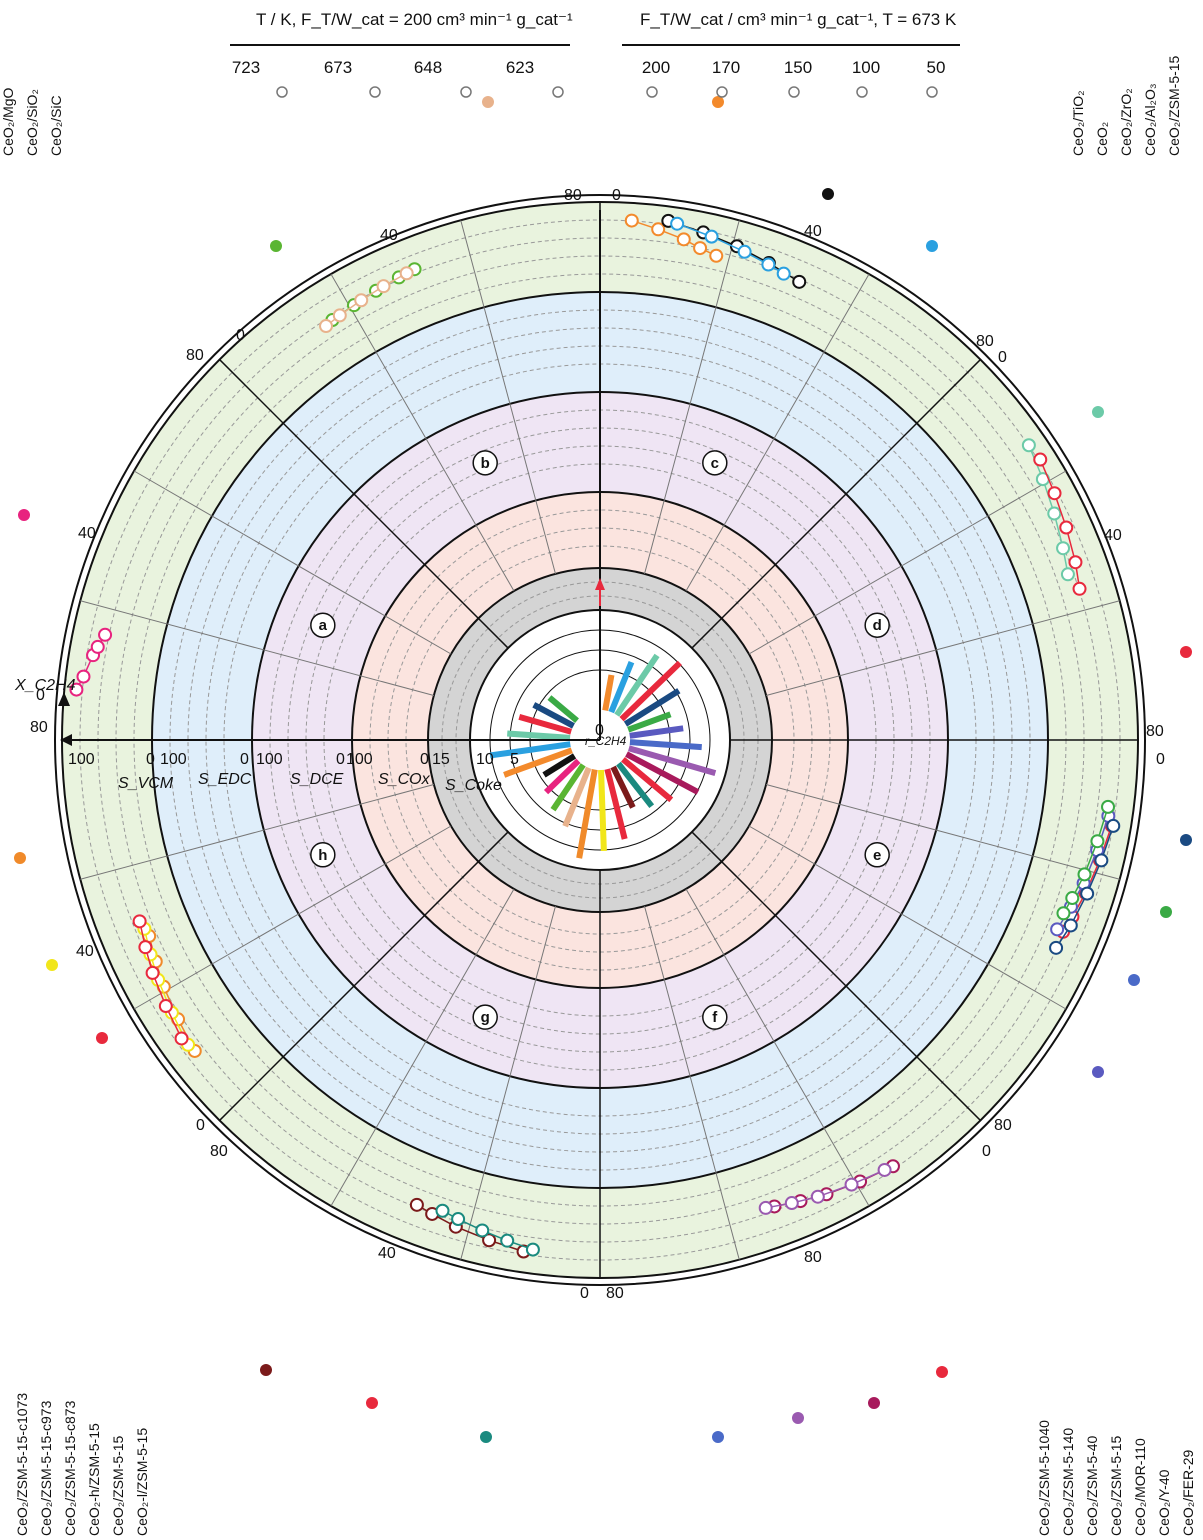 Image resolution: width=1203 pixels, height=1540 pixels. I want to click on ptick-3: 40, so click(389, 235).